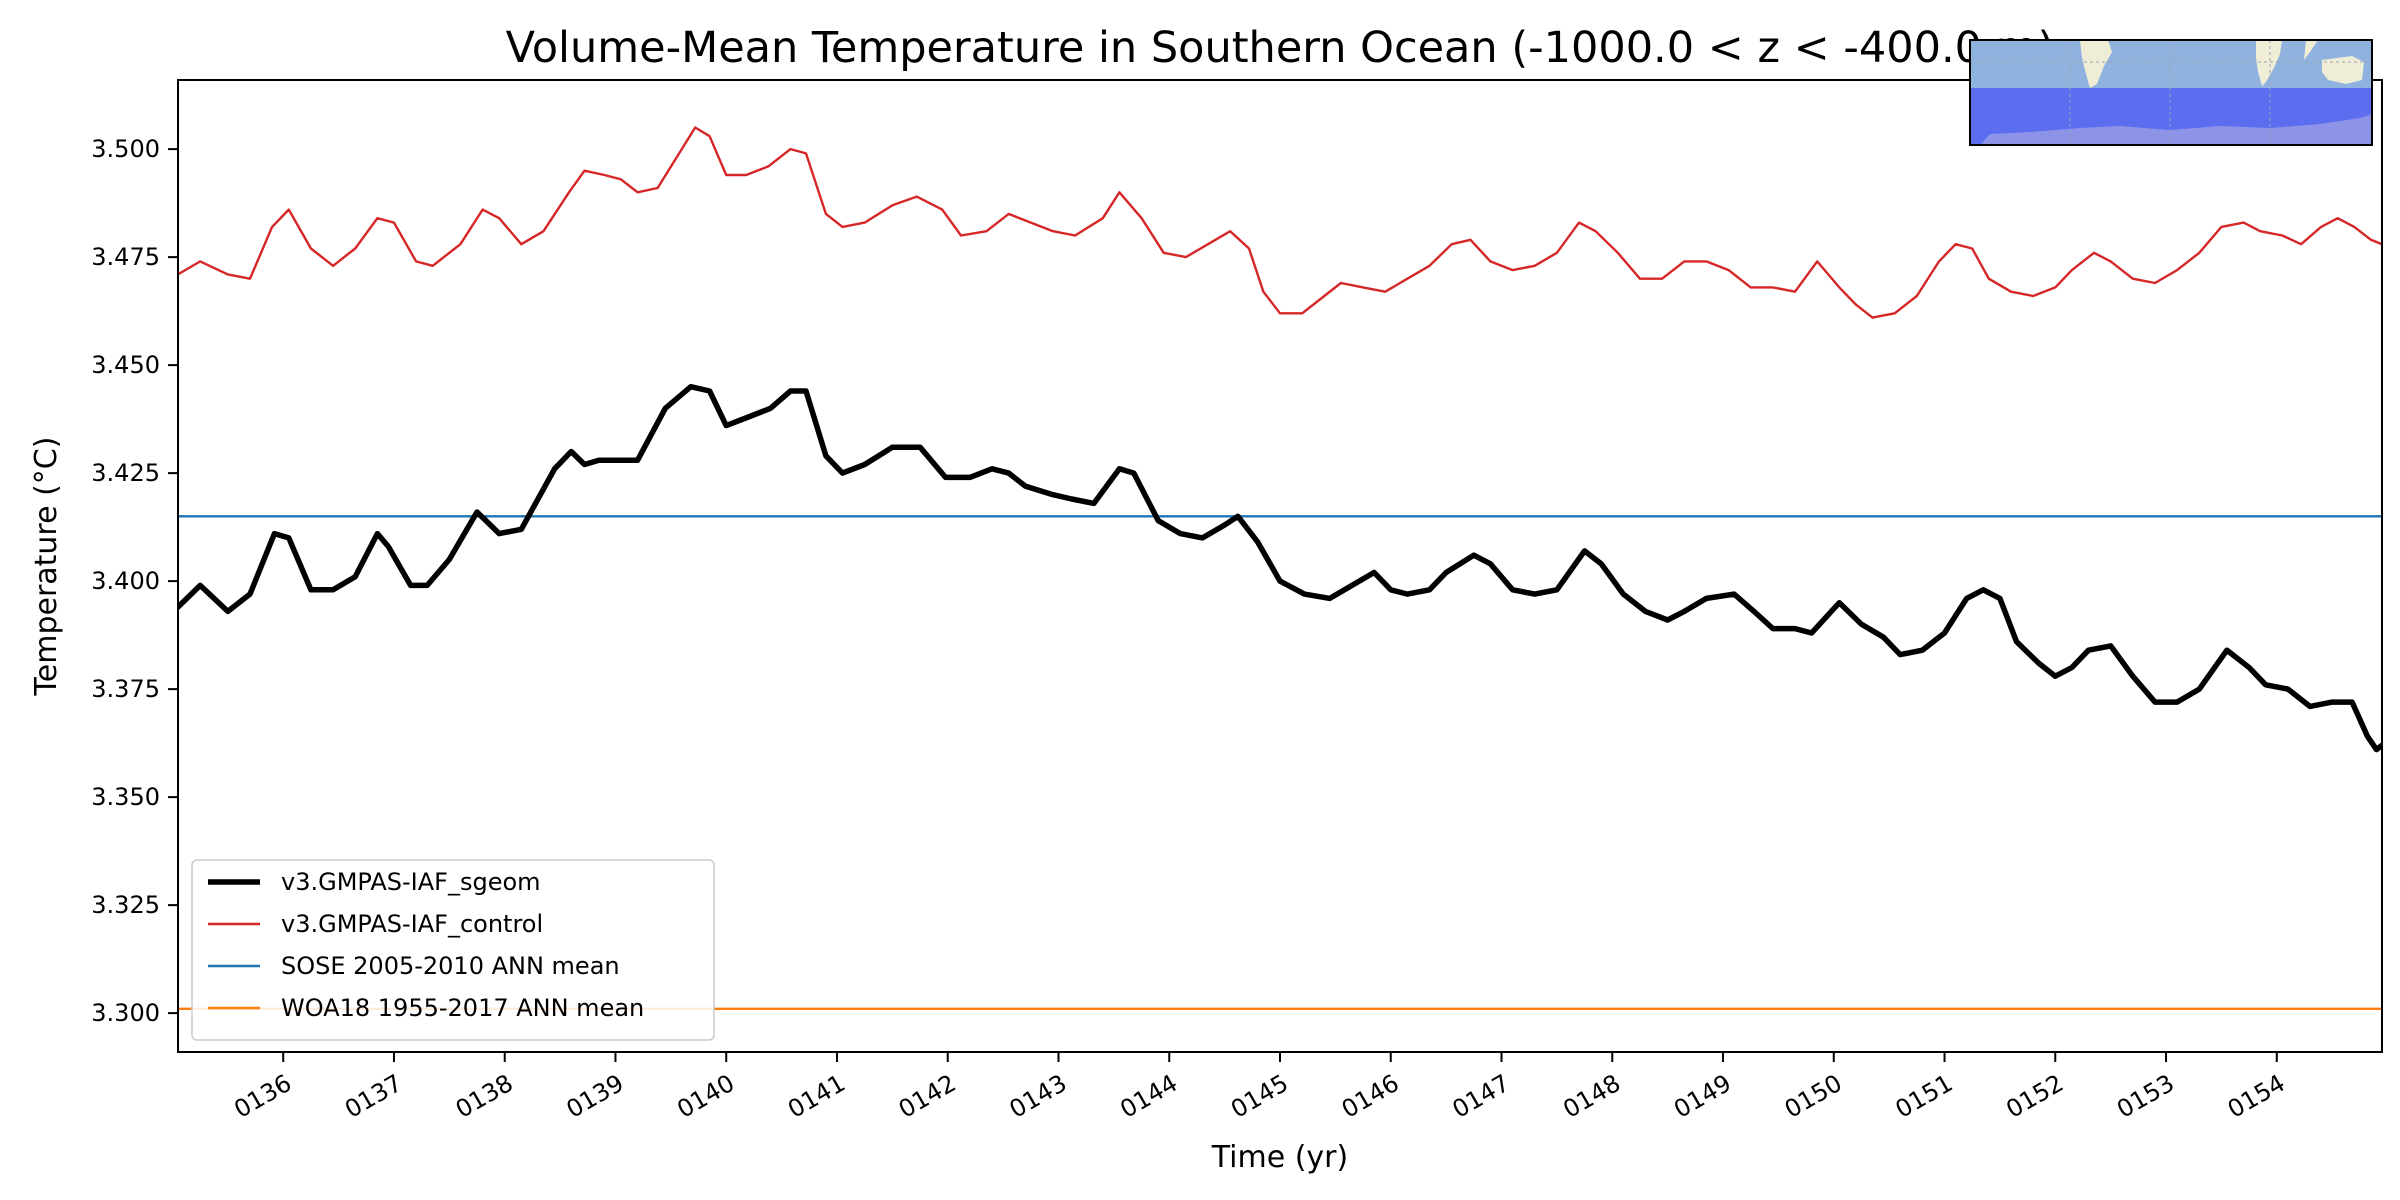  I want to click on y-tick-label: 3.350, so click(125, 797).